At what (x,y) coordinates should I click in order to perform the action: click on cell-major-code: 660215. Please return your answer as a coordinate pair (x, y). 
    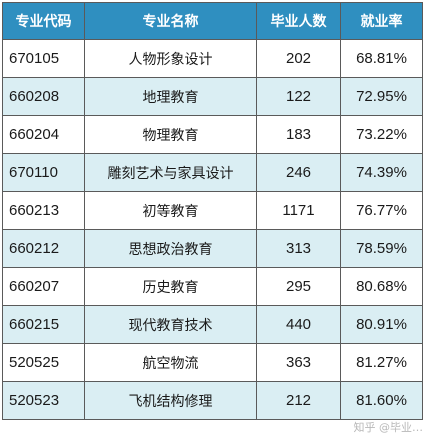
    Looking at the image, I should click on (43, 324).